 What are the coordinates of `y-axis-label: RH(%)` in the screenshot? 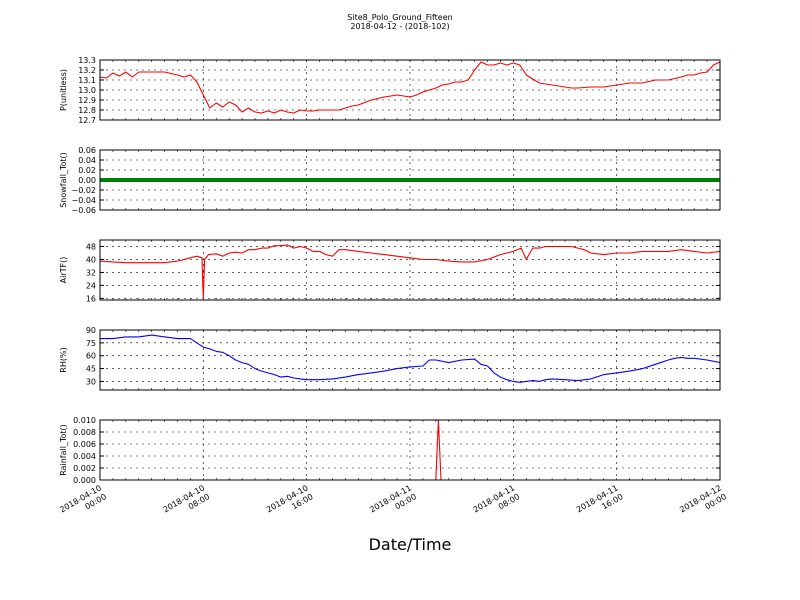 It's located at (63, 359).